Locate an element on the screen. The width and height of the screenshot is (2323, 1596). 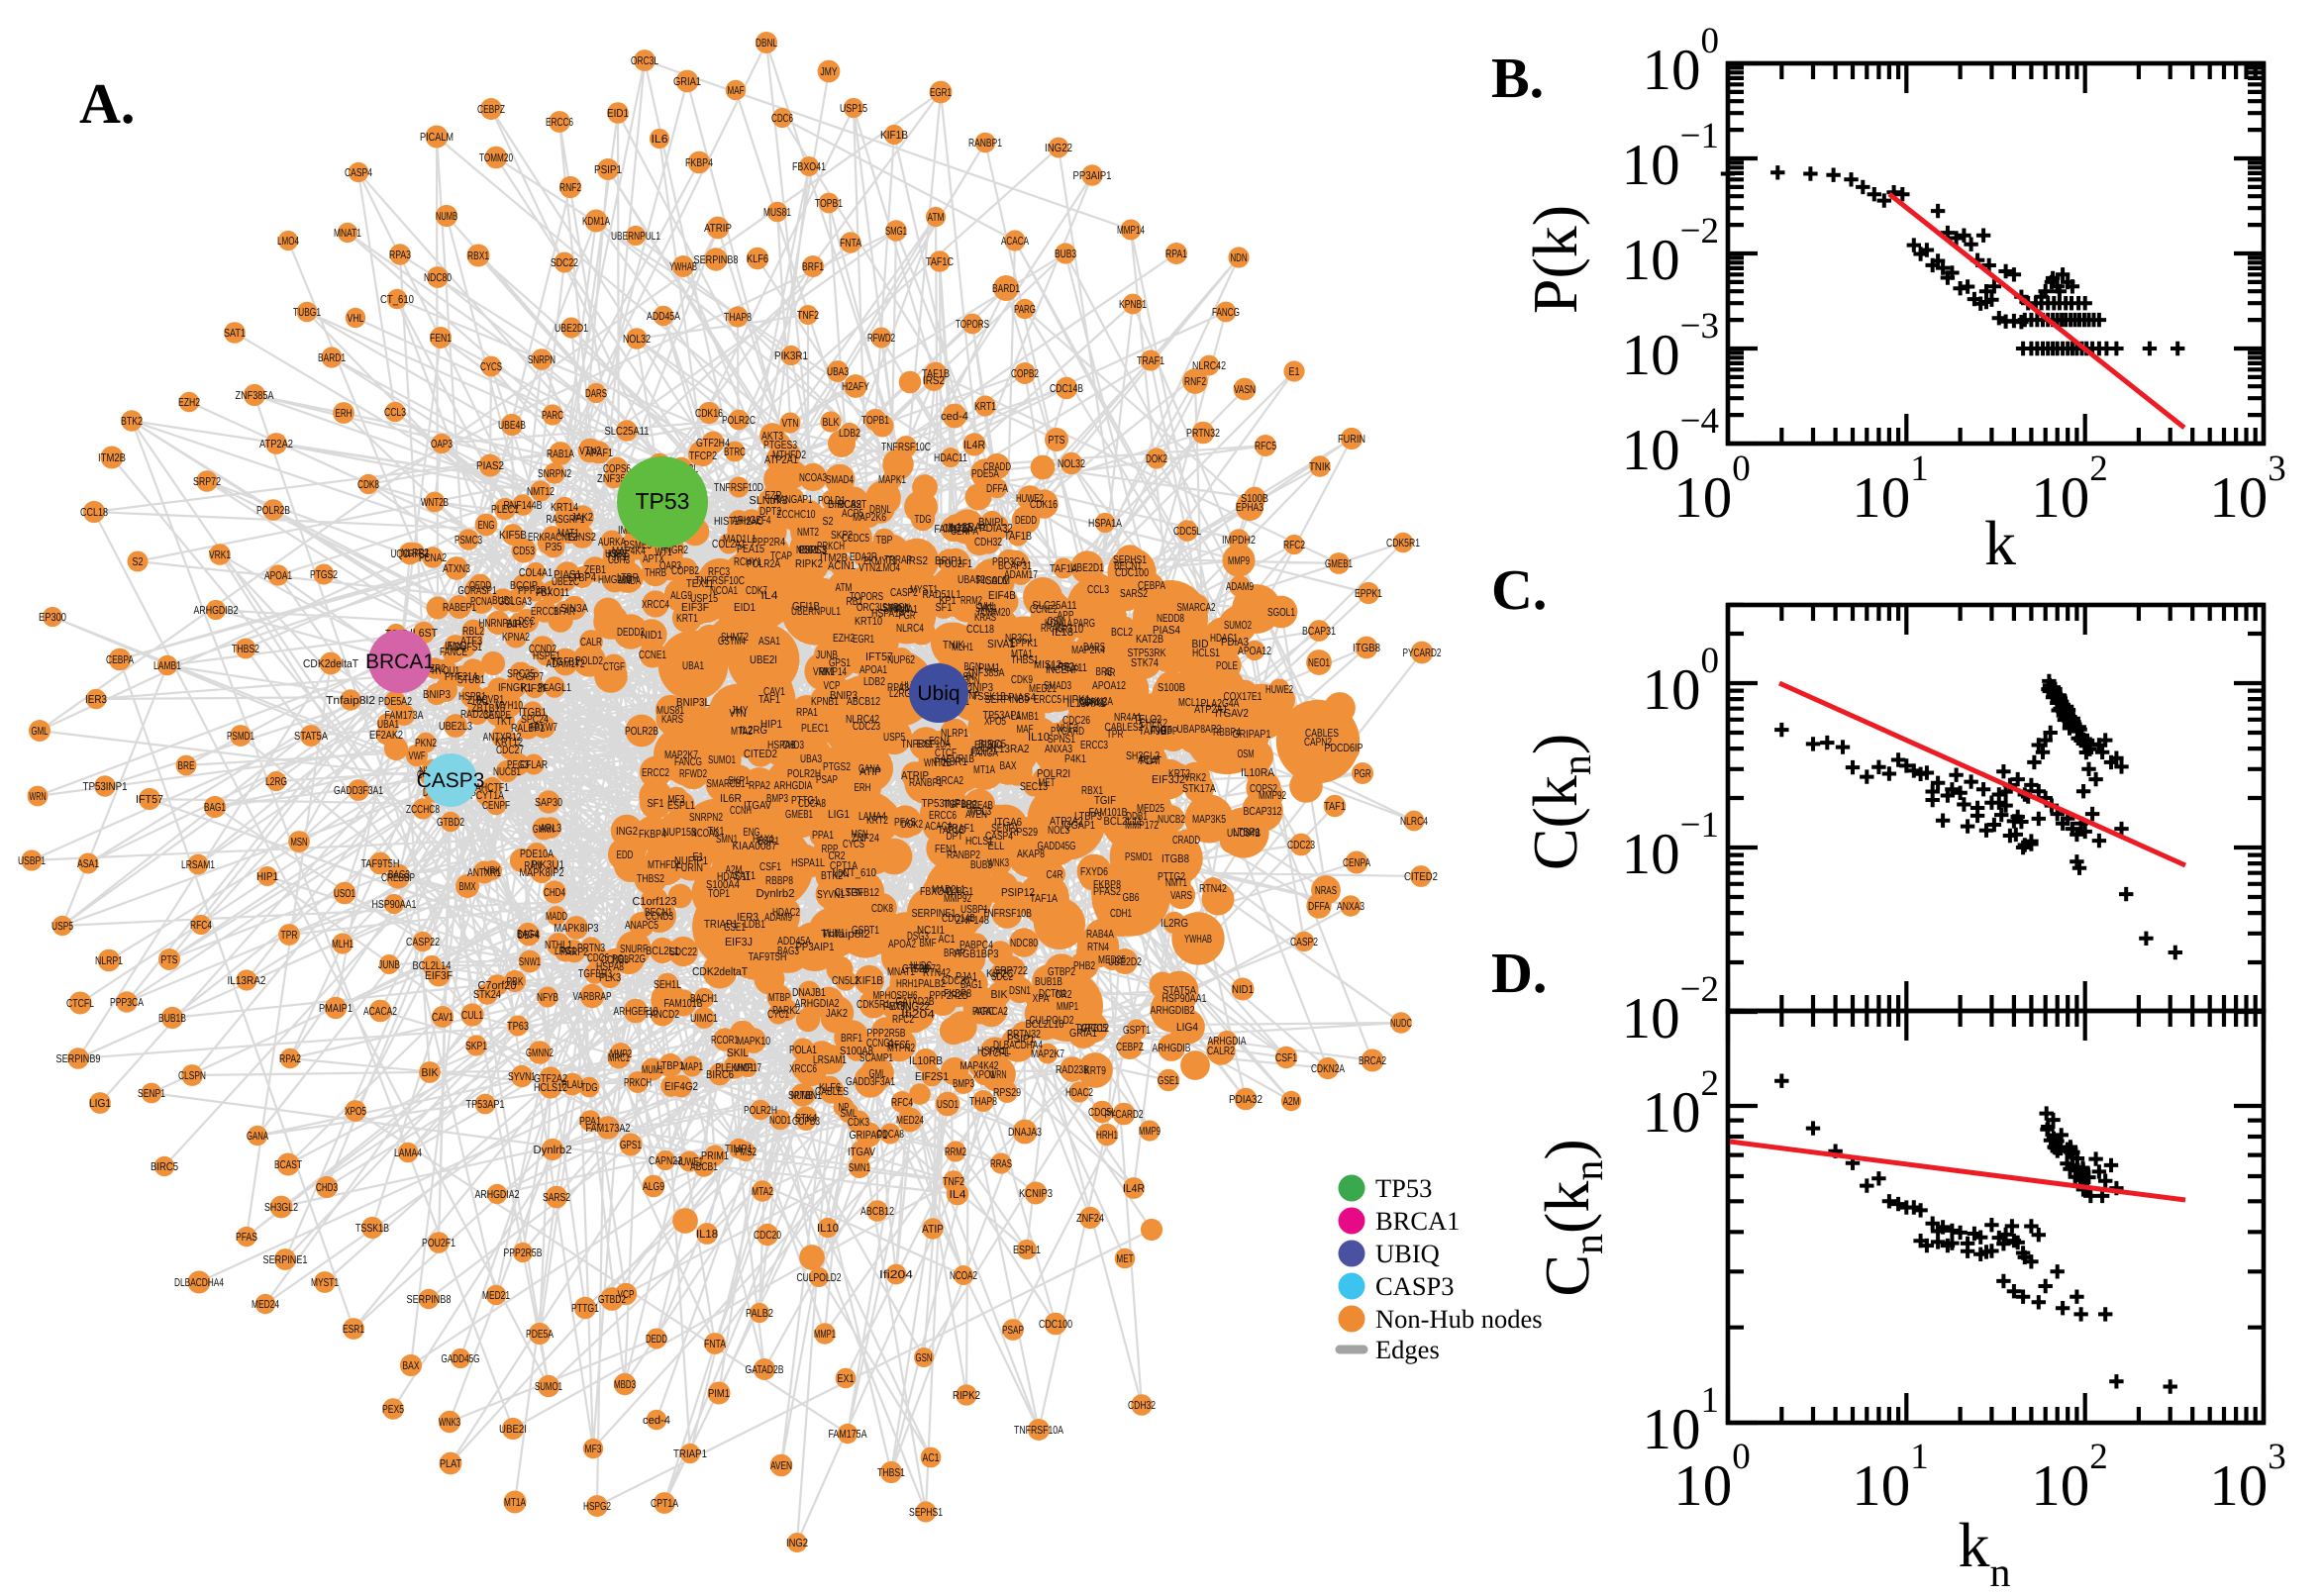
svg-text: TEX11 is located at coordinates (700, 584).